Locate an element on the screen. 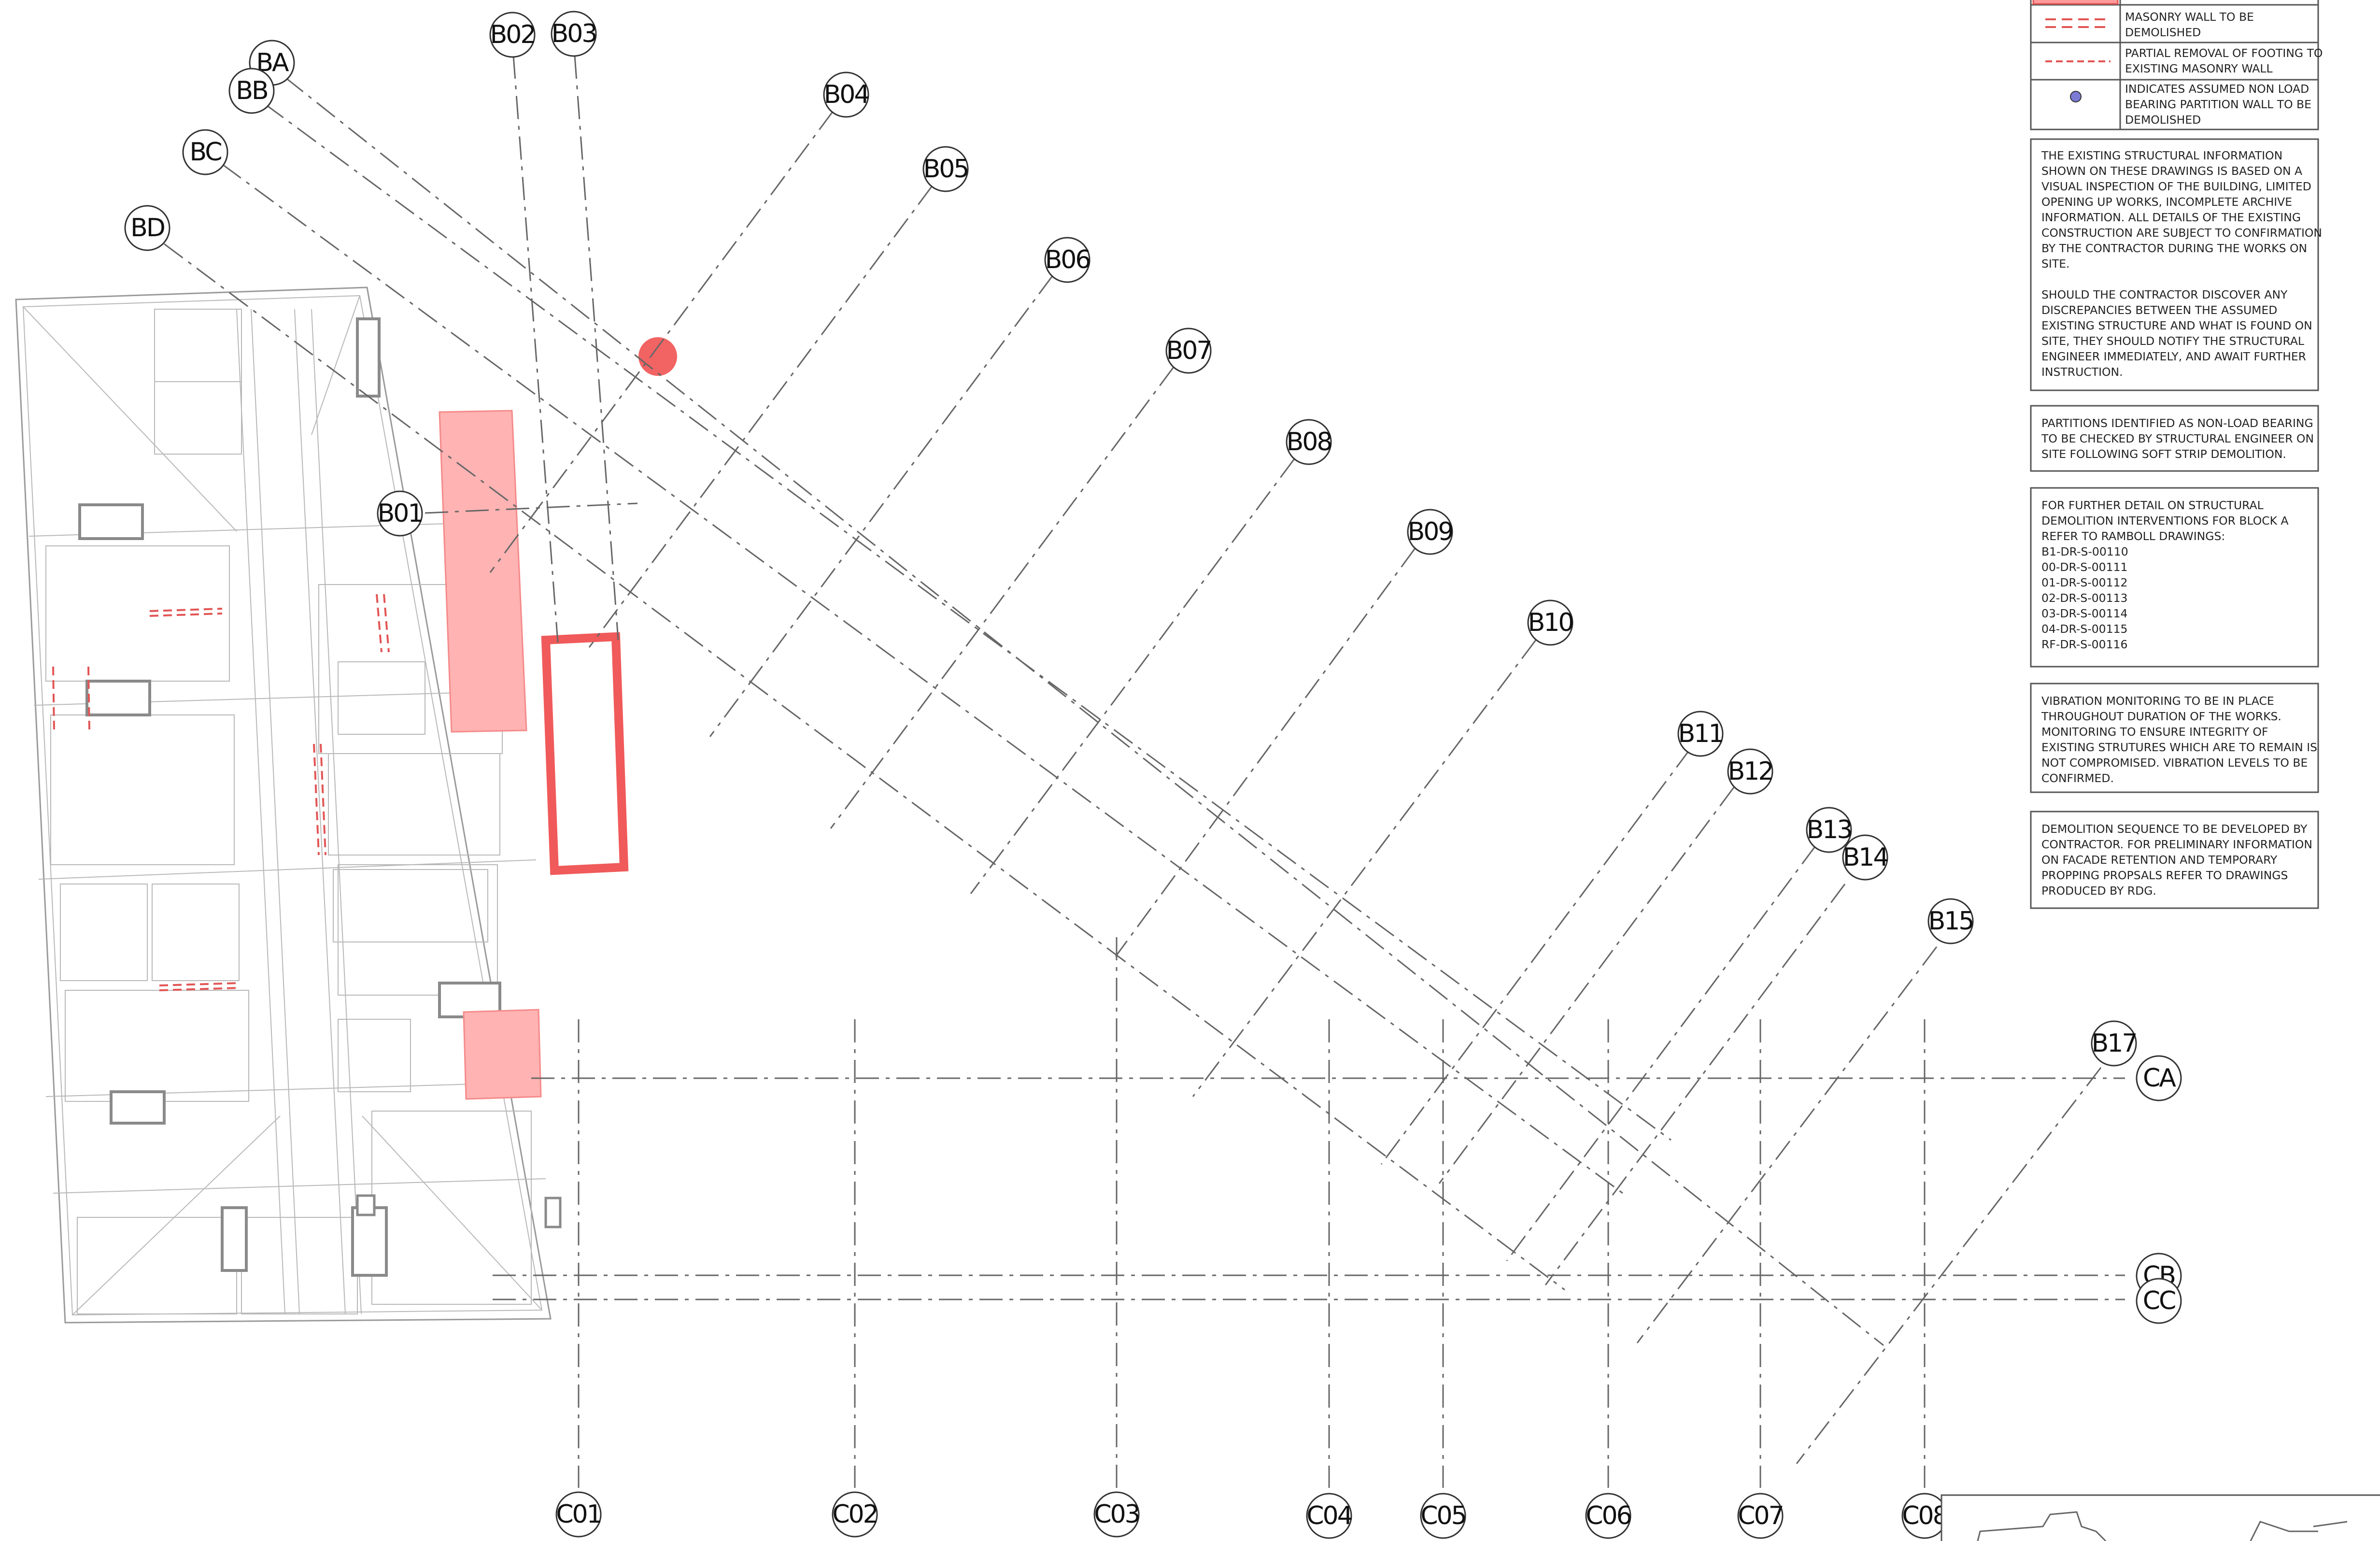  grid-bubble-b02: B02 is located at coordinates (512, 35).